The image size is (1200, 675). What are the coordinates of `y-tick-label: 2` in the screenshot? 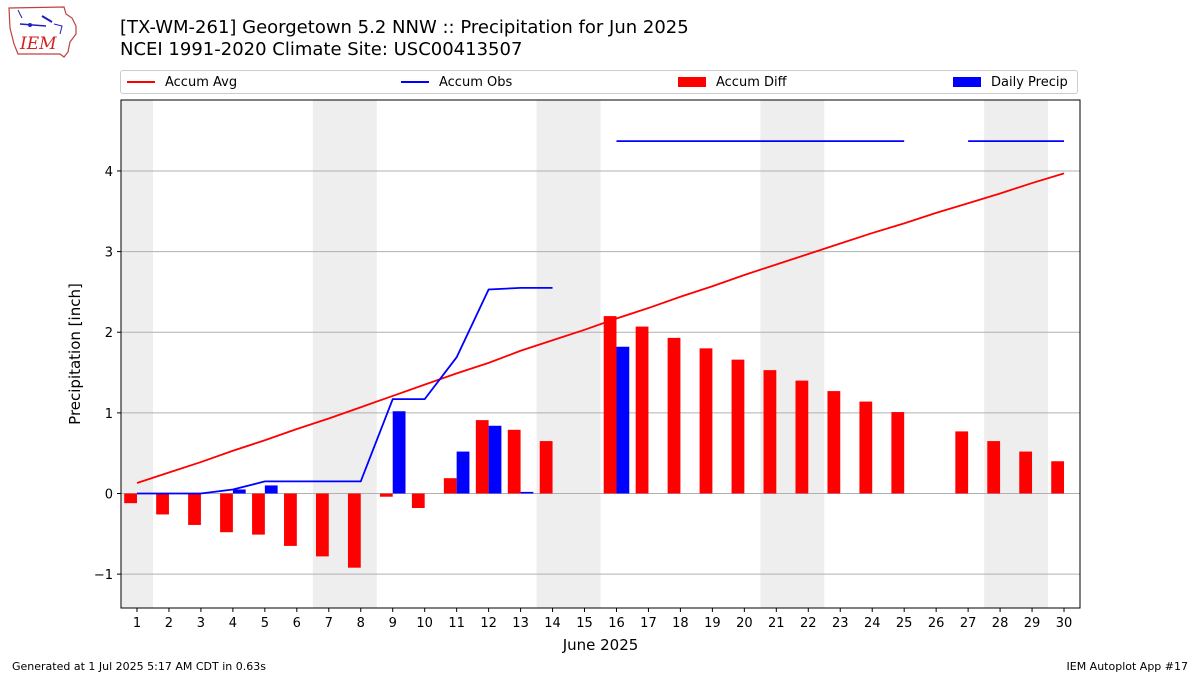 It's located at (109, 333).